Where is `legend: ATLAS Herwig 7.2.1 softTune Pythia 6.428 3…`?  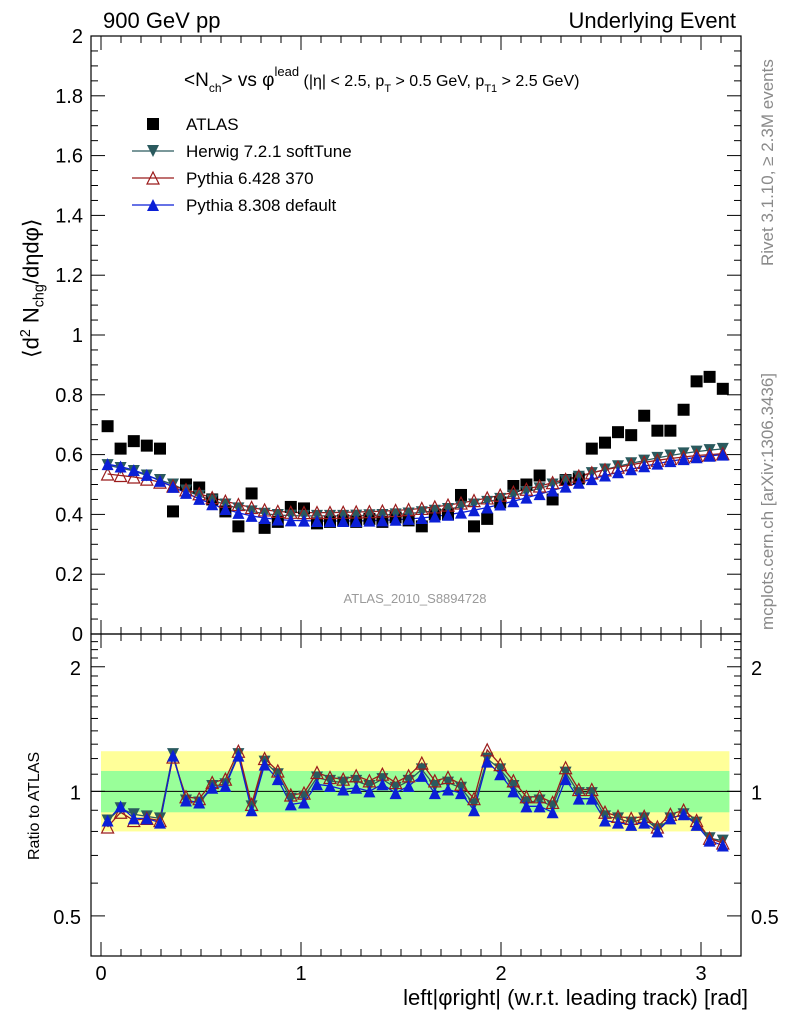
legend: ATLAS Herwig 7.2.1 softTune Pythia 6.428 3… is located at coordinates (242, 165).